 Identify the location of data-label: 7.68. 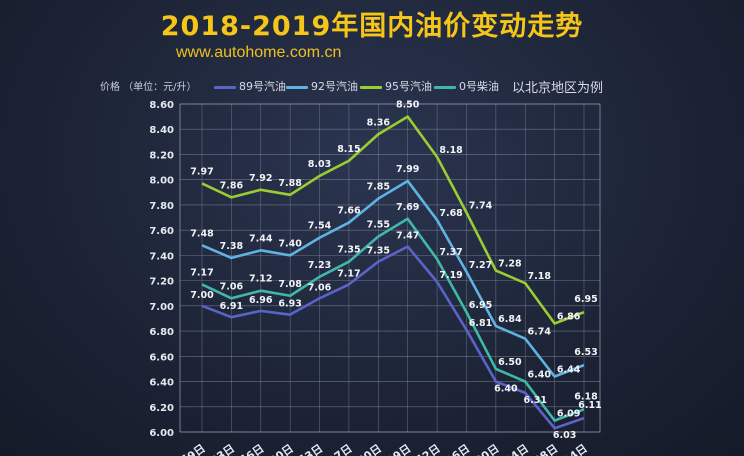
(451, 213).